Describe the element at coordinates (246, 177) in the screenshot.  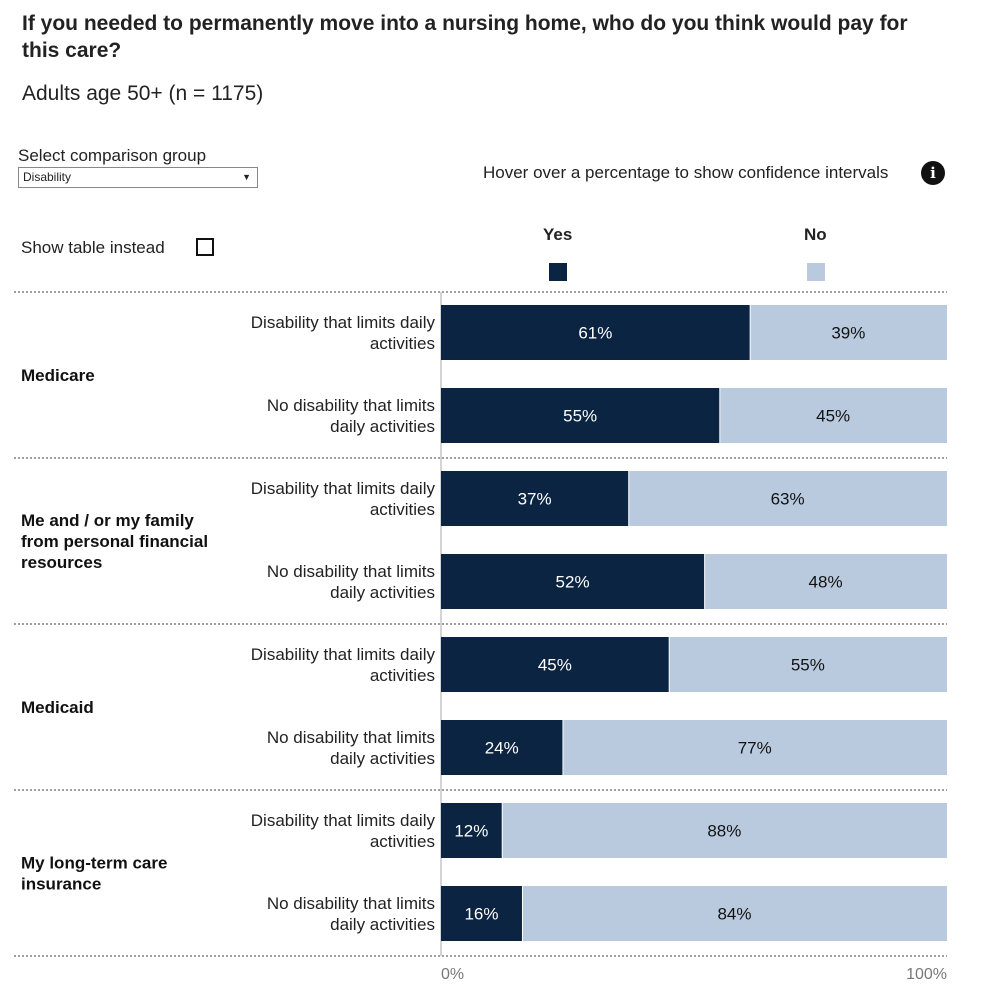
I see `chevron-down-icon: ▼` at that location.